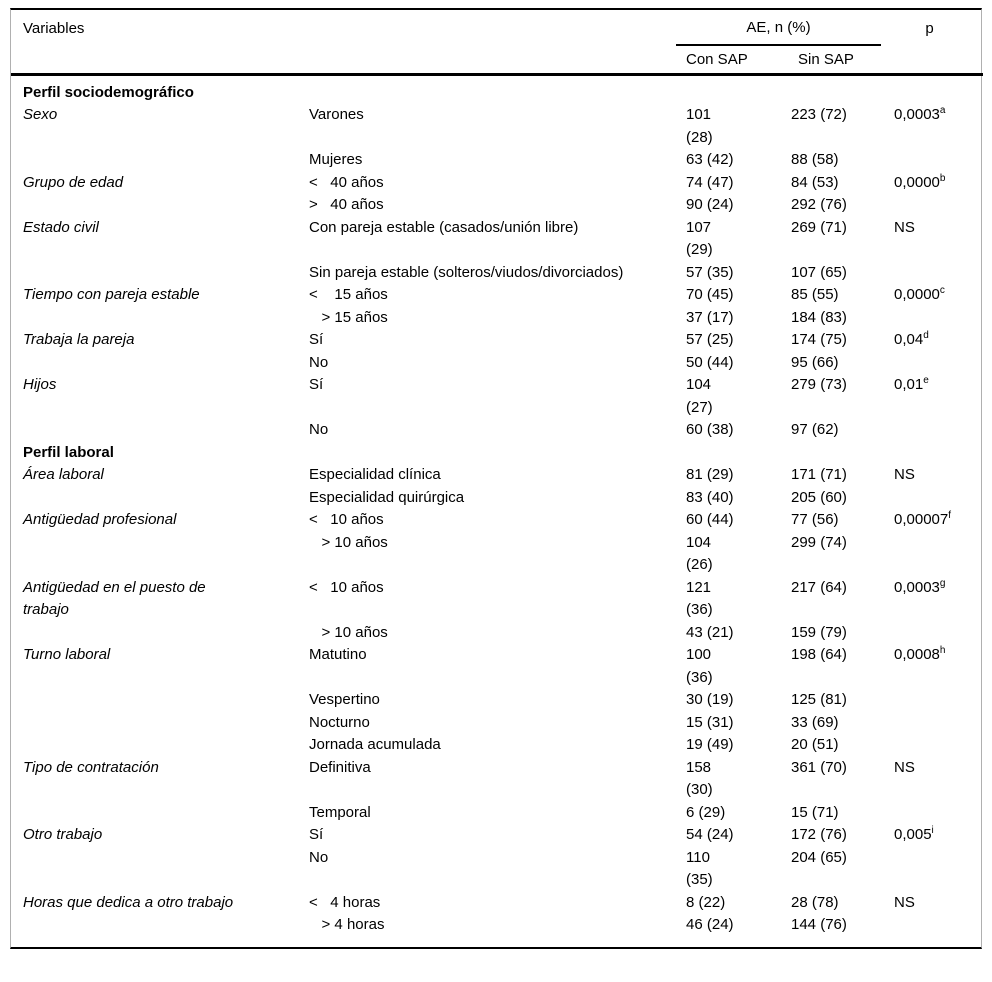 This screenshot has height=982, width=992. What do you see at coordinates (942, 583) in the screenshot?
I see `row-p-superscript: g` at bounding box center [942, 583].